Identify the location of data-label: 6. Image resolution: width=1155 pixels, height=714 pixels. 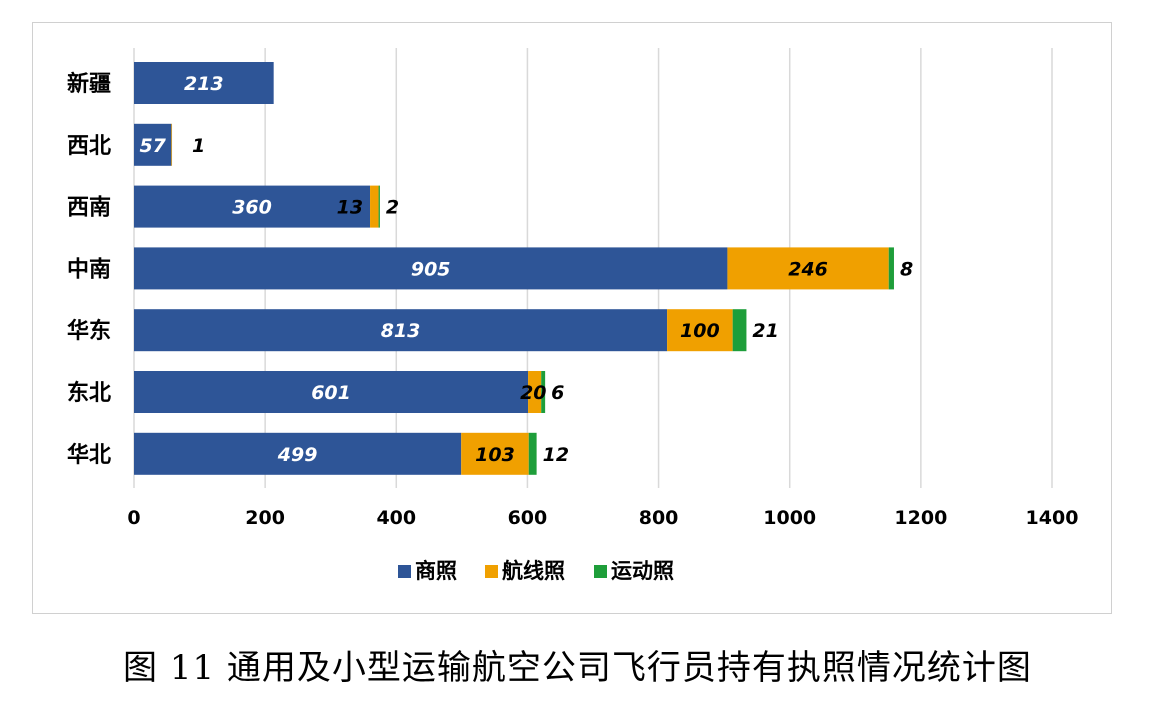
(557, 393).